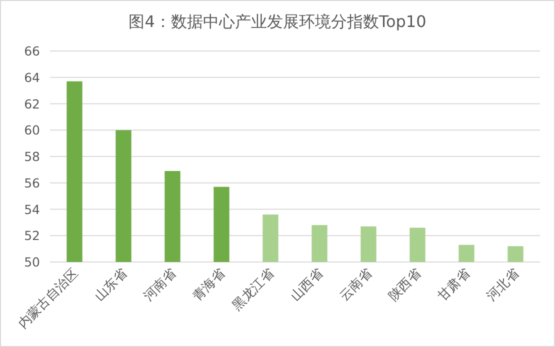  Describe the element at coordinates (32, 156) in the screenshot. I see `y-tick-label: 58` at that location.